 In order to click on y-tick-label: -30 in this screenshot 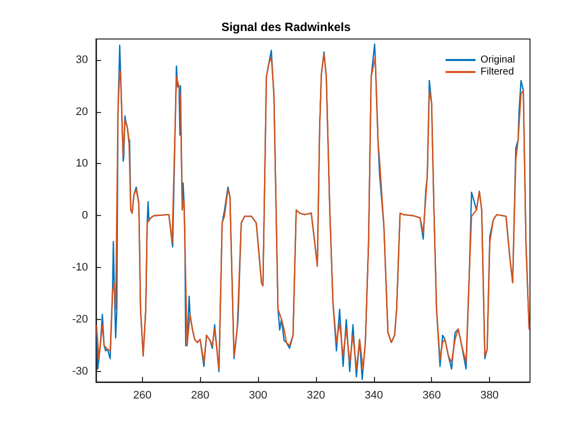, I will do `click(80, 372)`.